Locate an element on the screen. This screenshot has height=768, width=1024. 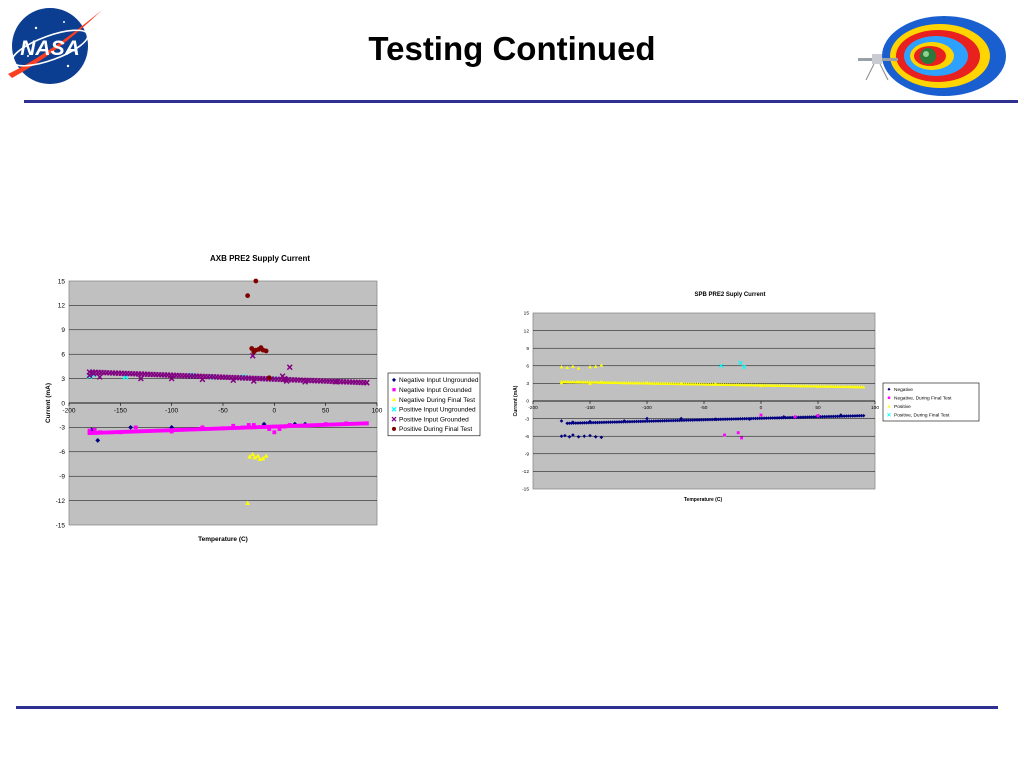
legend-label: Positive Input Grounded is located at coordinates (434, 419).